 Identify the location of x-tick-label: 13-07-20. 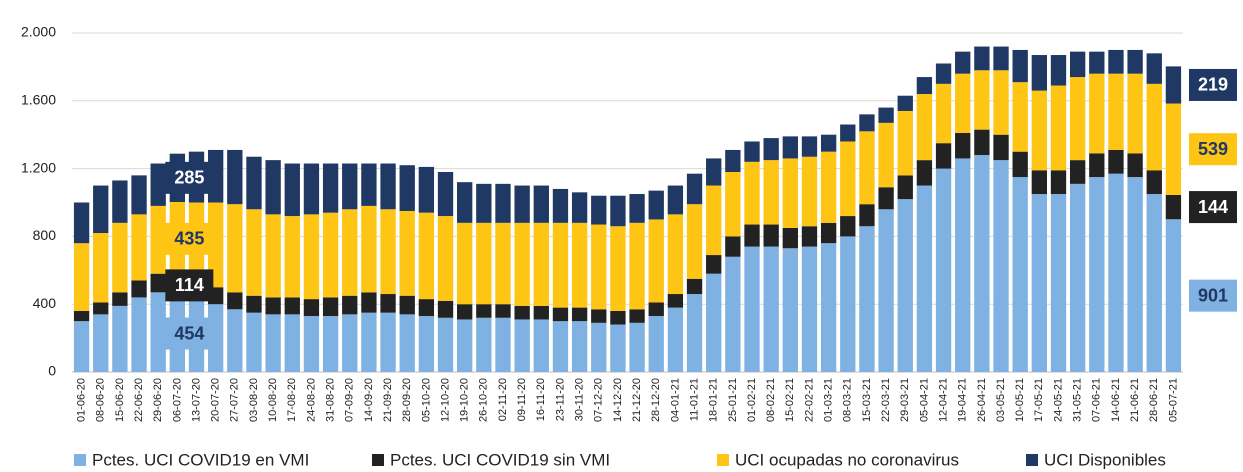
(196, 400).